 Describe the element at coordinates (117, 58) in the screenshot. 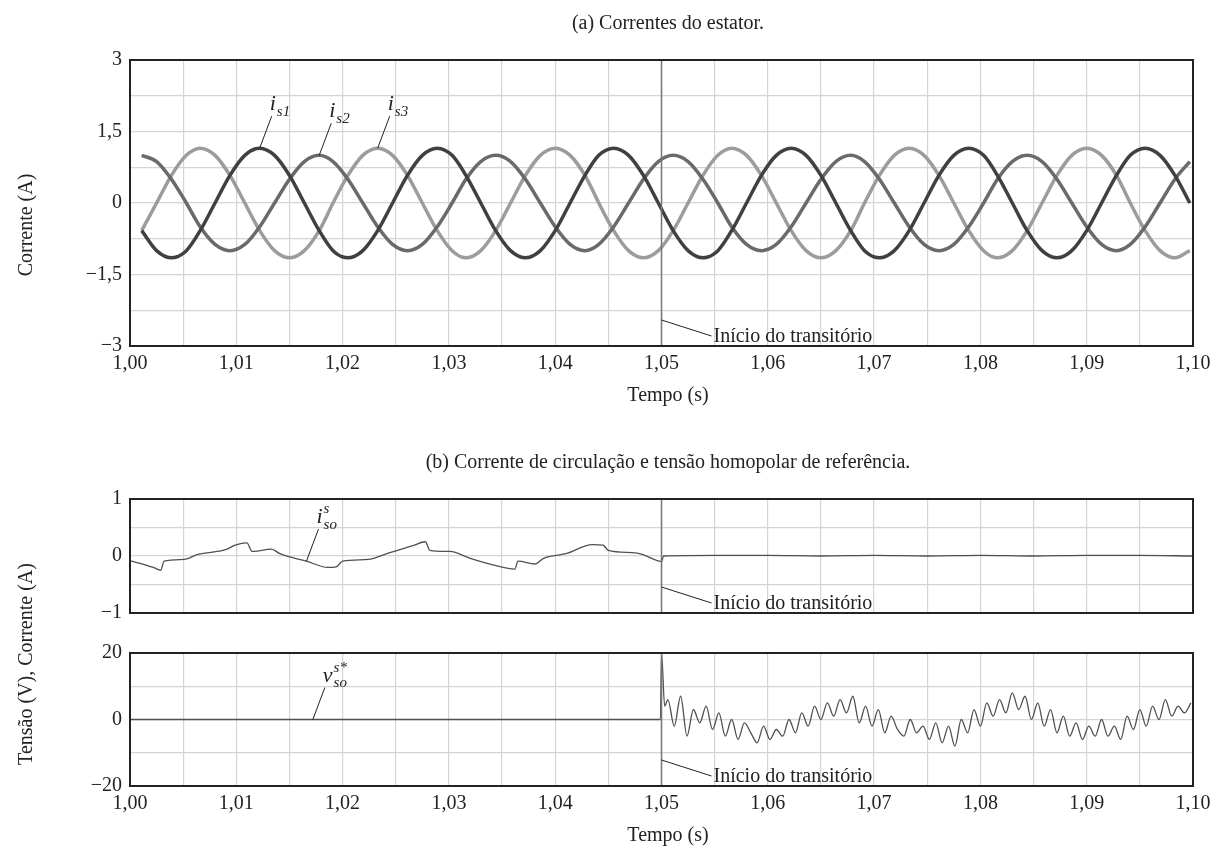

I see `y-tick-label: 3` at that location.